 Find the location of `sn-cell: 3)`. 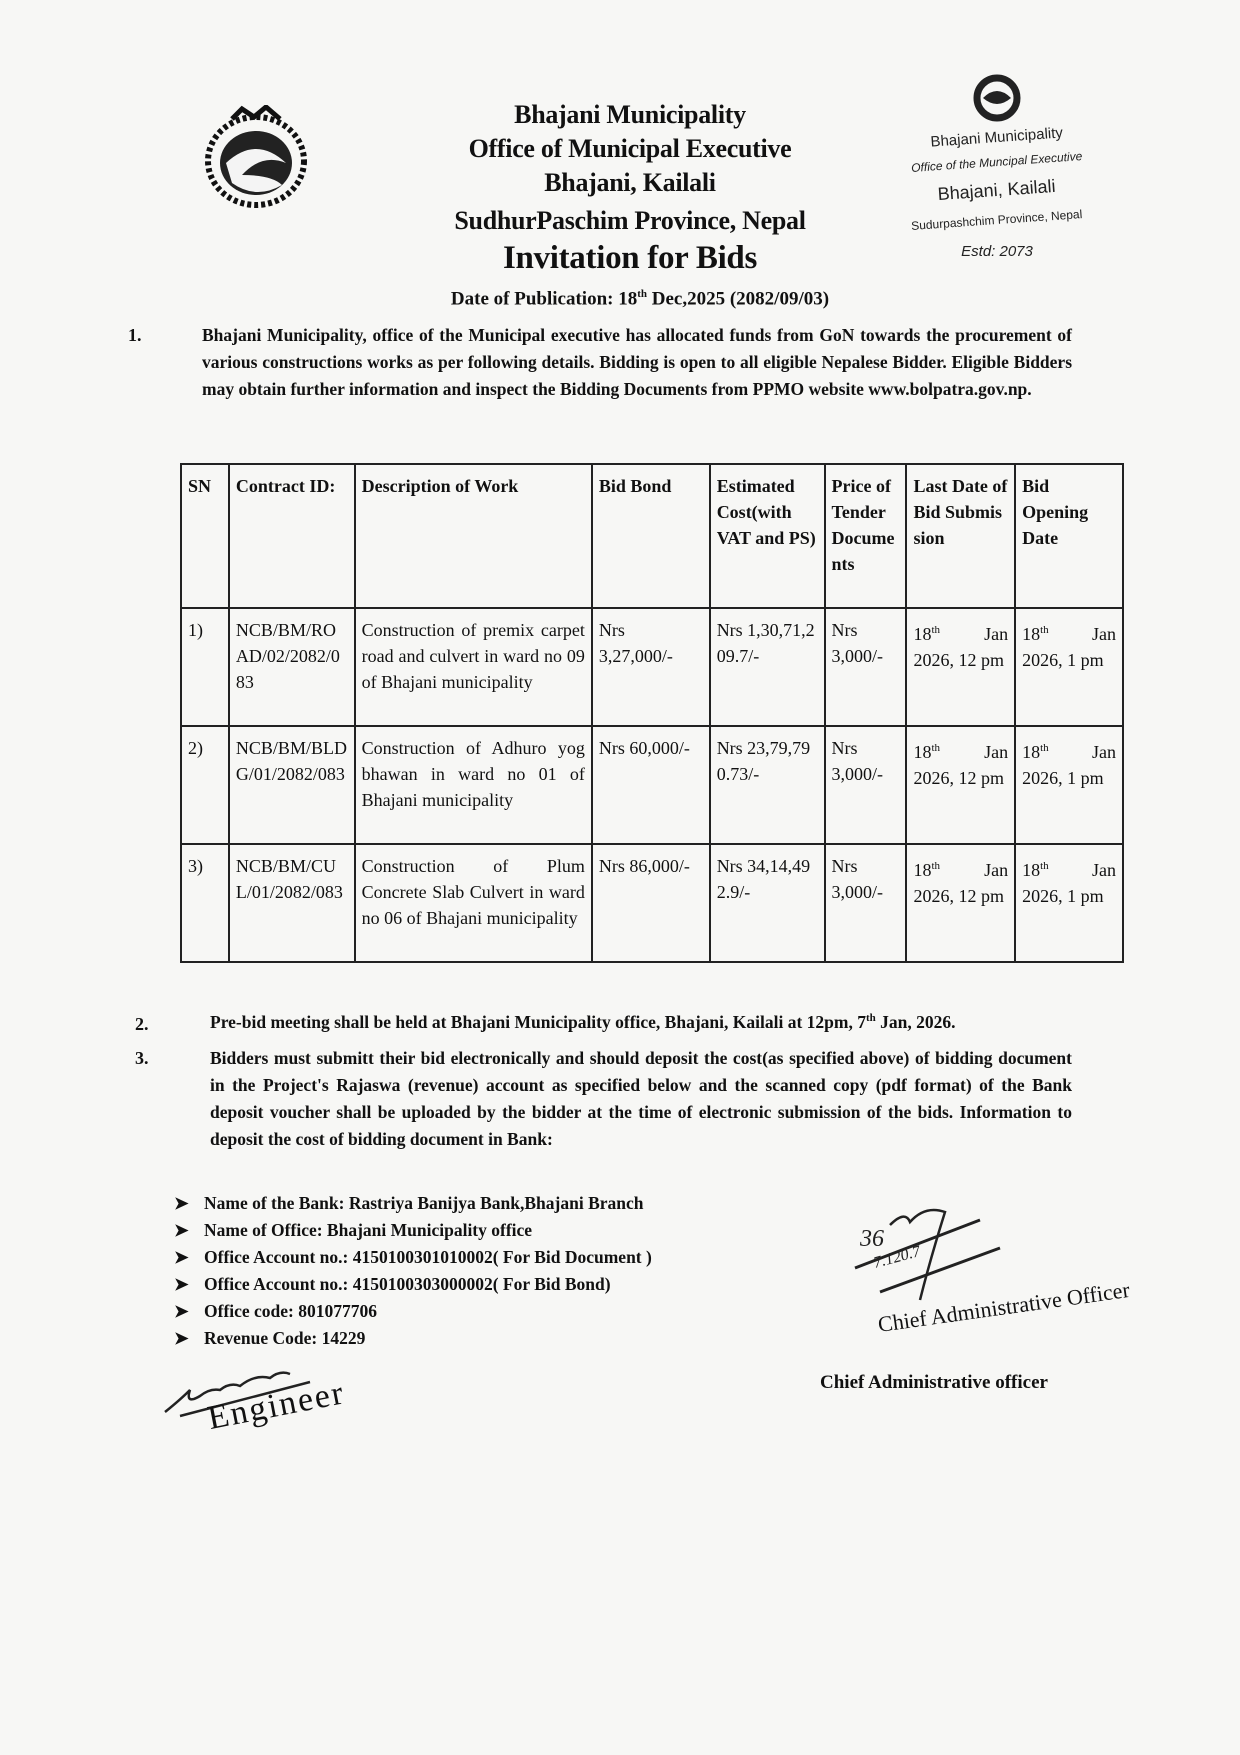

sn-cell: 3) is located at coordinates (205, 903).